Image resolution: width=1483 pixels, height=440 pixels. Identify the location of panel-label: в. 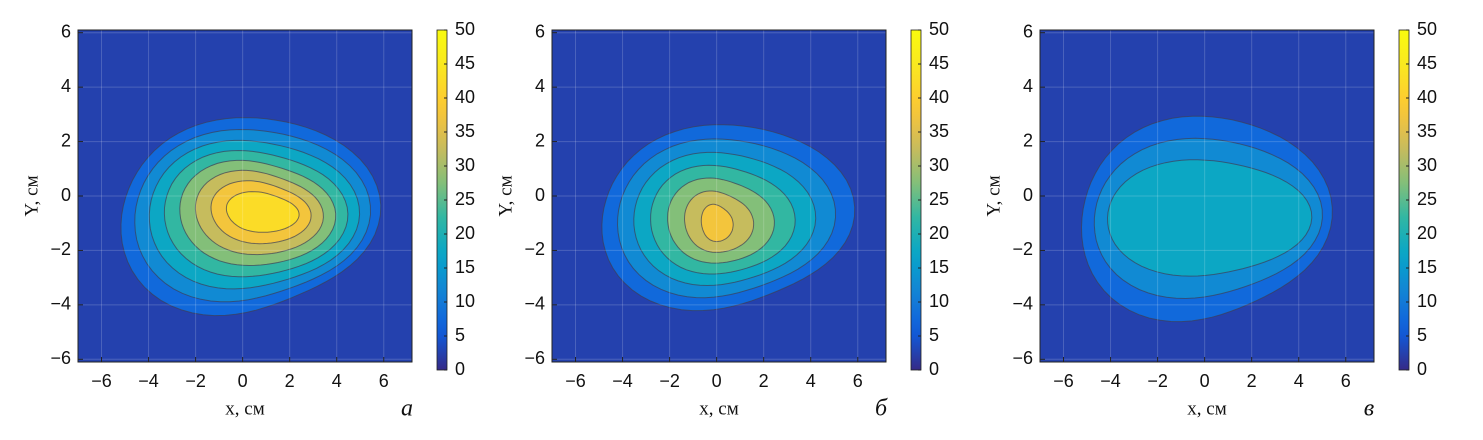
(1369, 409).